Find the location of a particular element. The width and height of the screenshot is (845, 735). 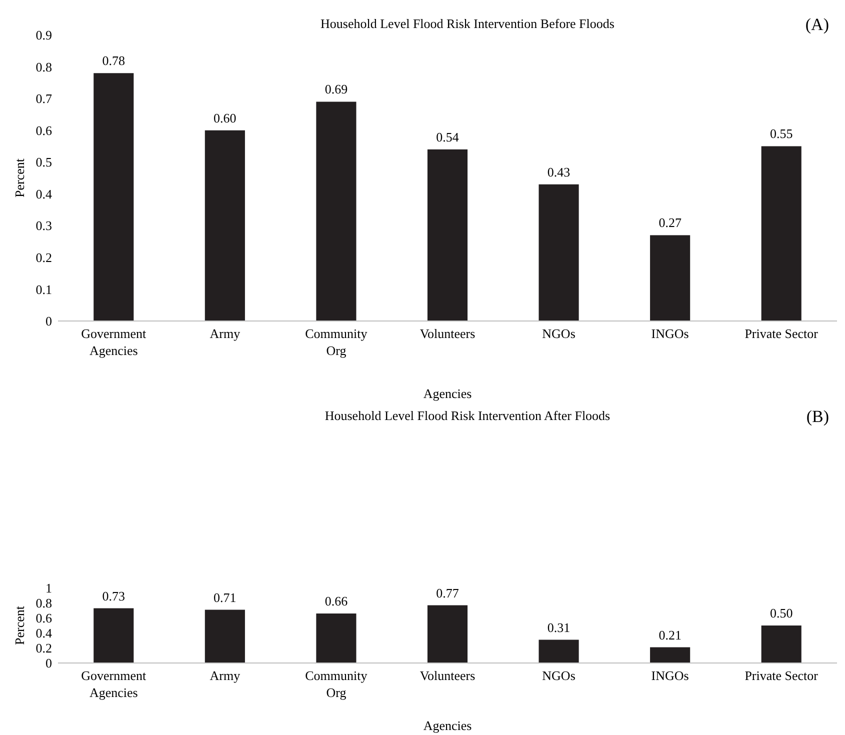

data-label: 0.27 is located at coordinates (670, 222).